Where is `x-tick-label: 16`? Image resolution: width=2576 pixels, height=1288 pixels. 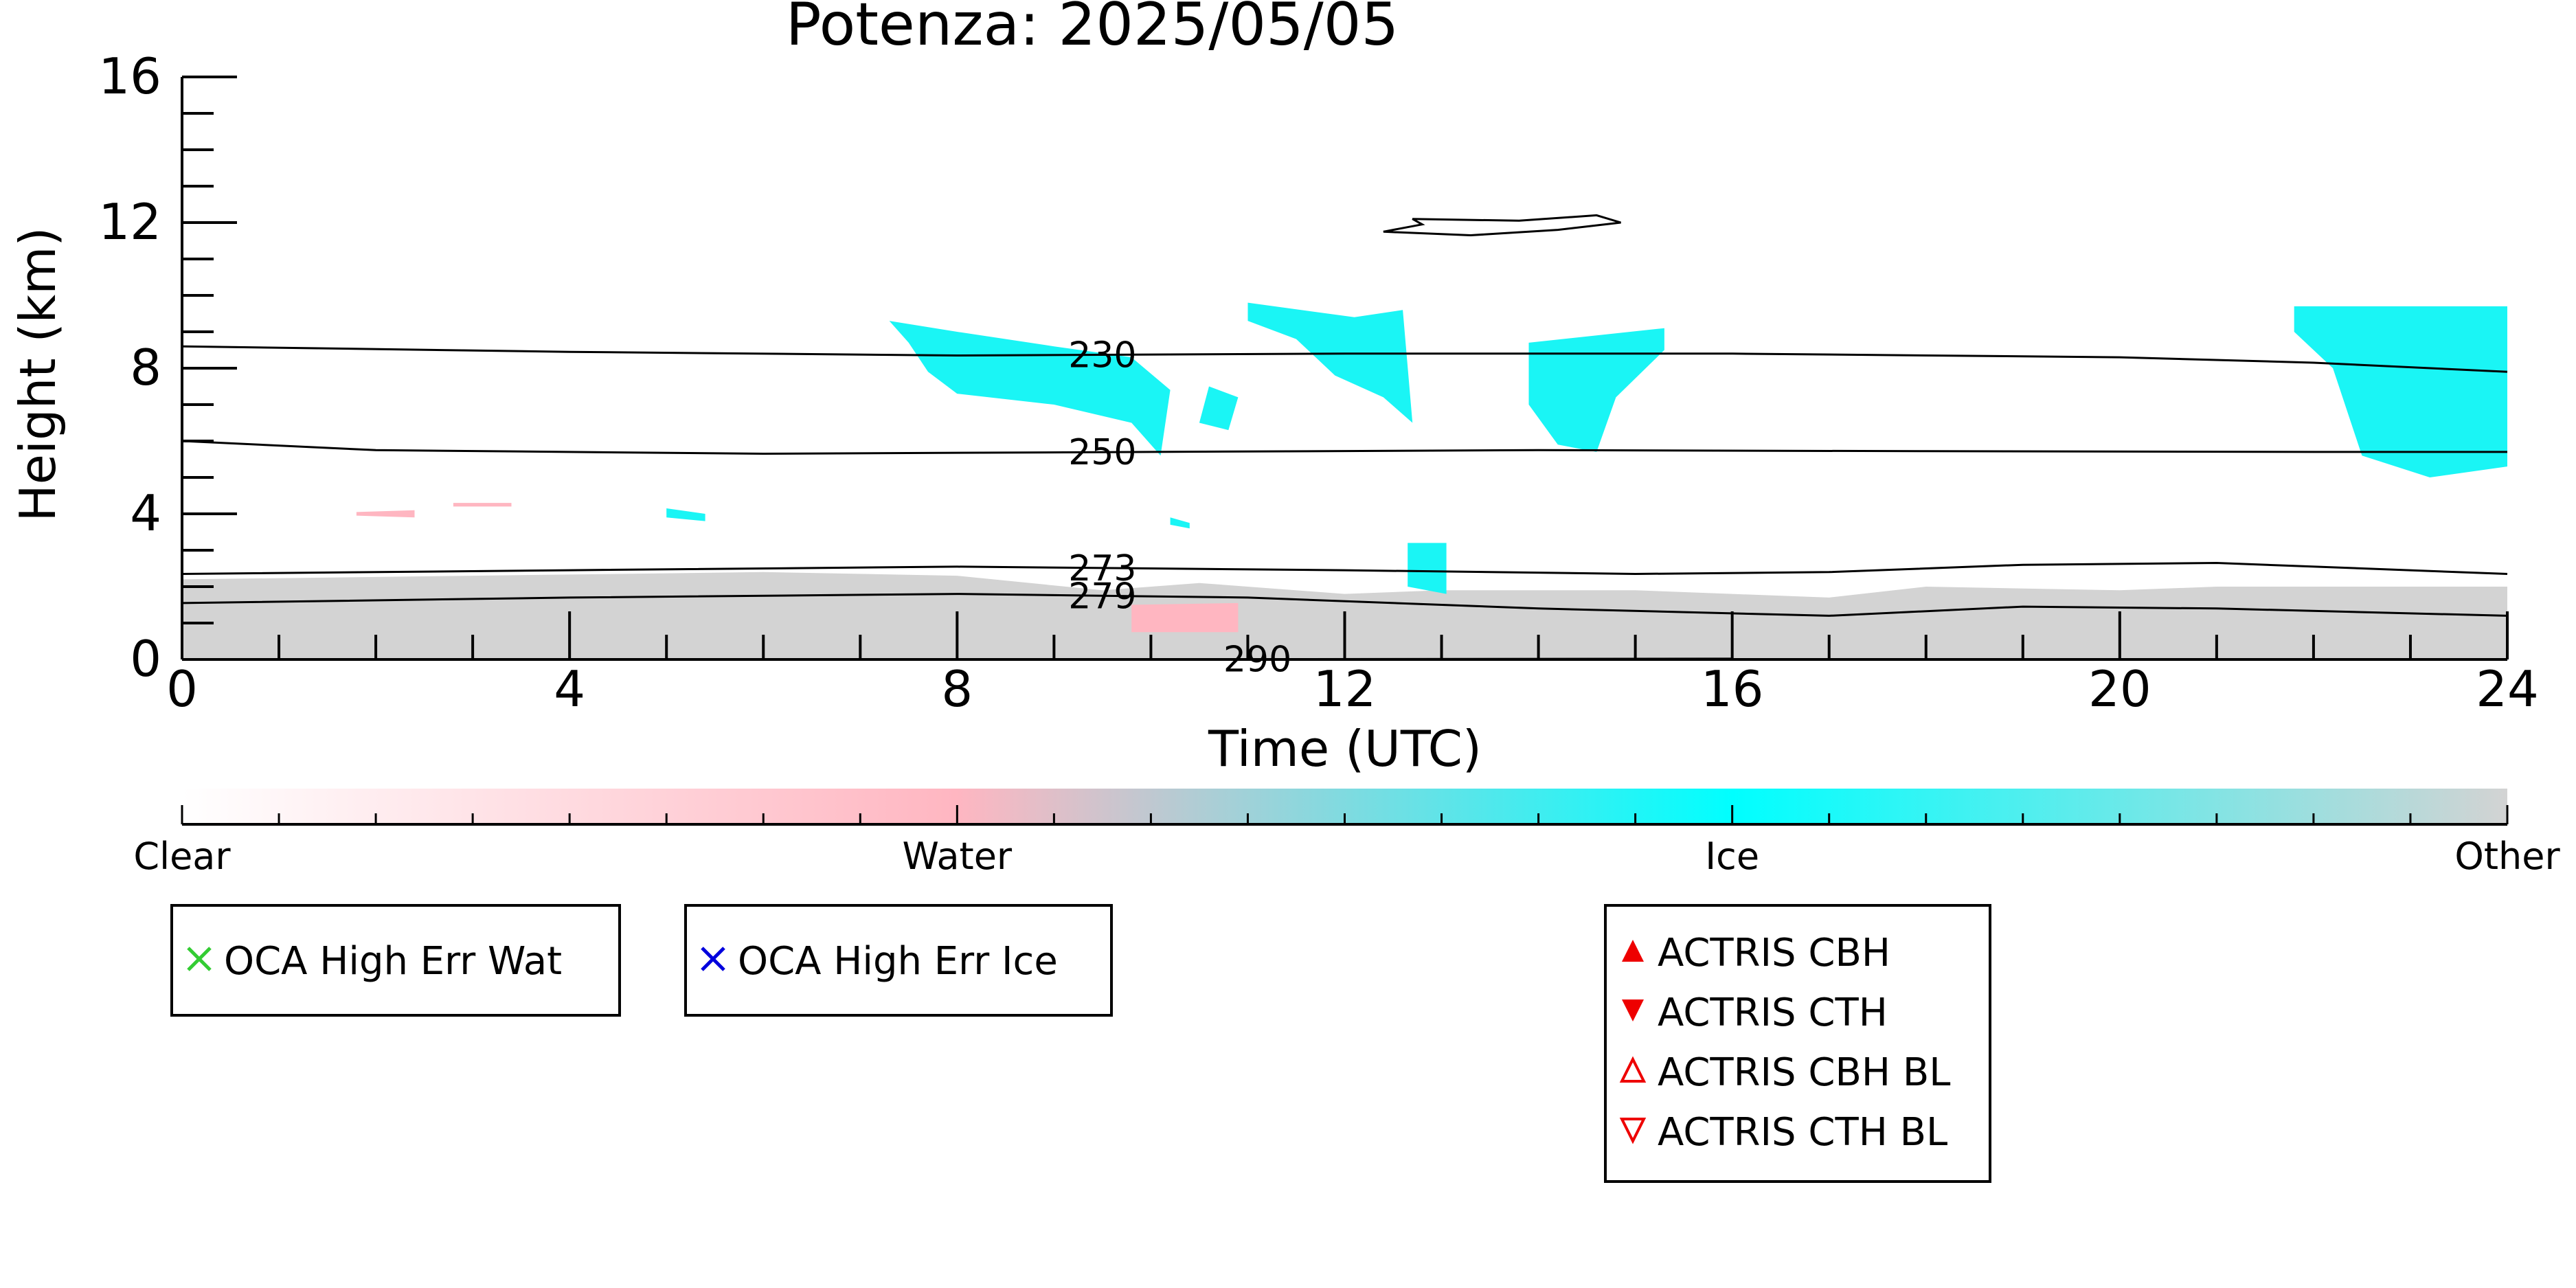
x-tick-label: 16 is located at coordinates (1732, 689).